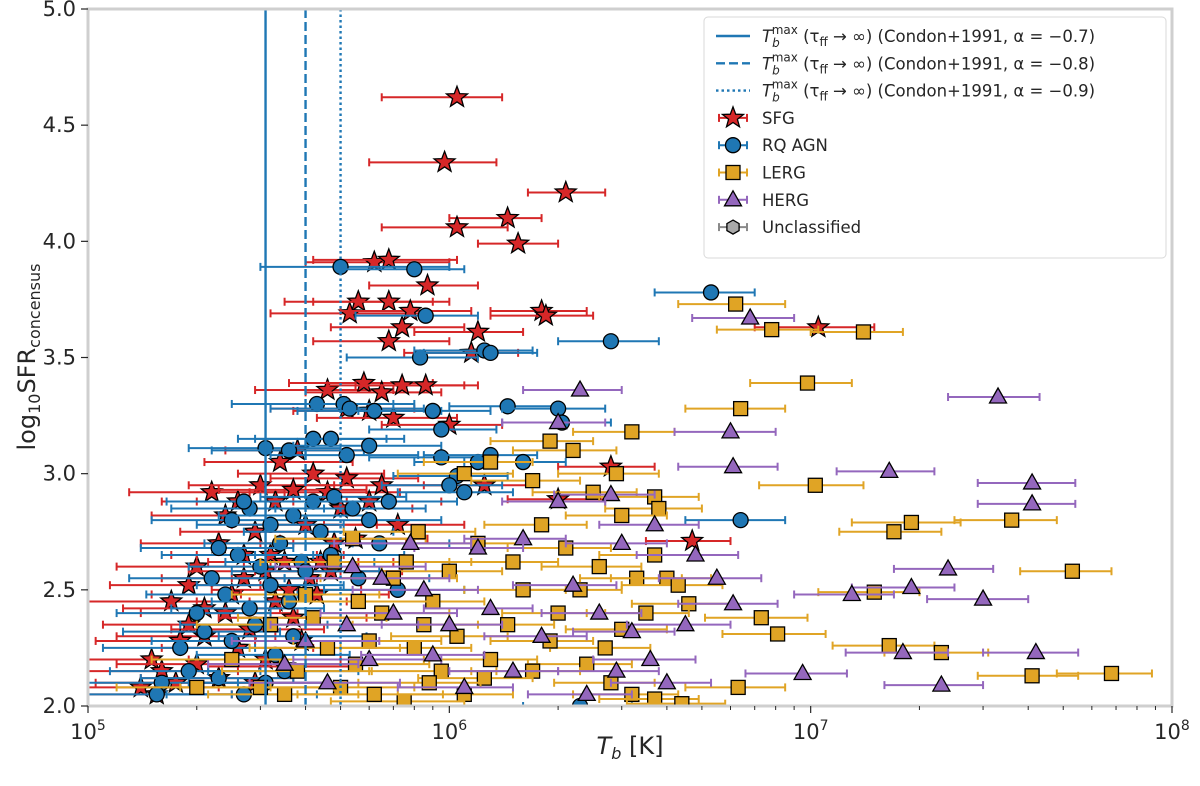 The width and height of the screenshot is (1200, 786). Describe the element at coordinates (630, 725) in the screenshot. I see `x-axis: 10⁵ 10⁶ 10⁷ 10⁸` at that location.